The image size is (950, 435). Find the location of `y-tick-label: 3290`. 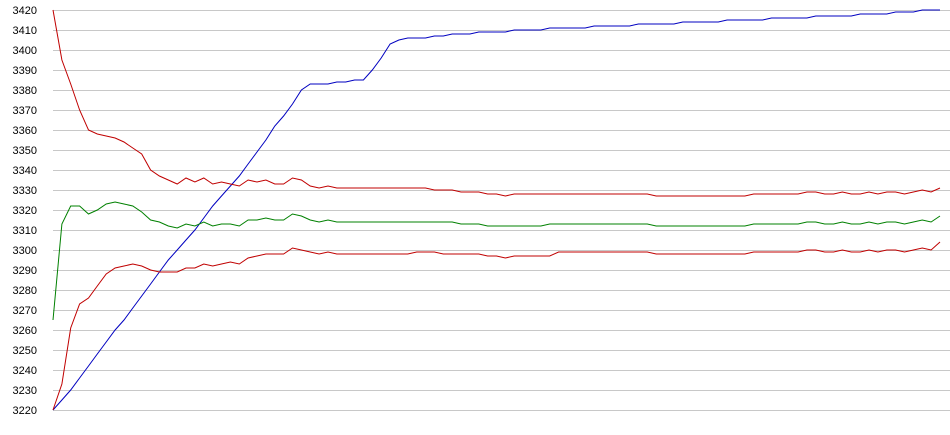

y-tick-label: 3290 is located at coordinates (25, 271).